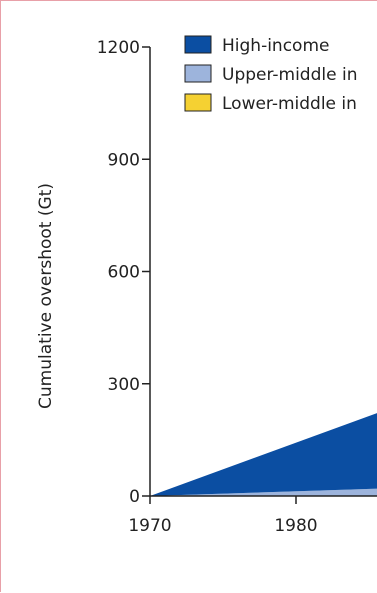 The width and height of the screenshot is (377, 593). What do you see at coordinates (289, 104) in the screenshot?
I see `legend-label: Lower-middle in` at bounding box center [289, 104].